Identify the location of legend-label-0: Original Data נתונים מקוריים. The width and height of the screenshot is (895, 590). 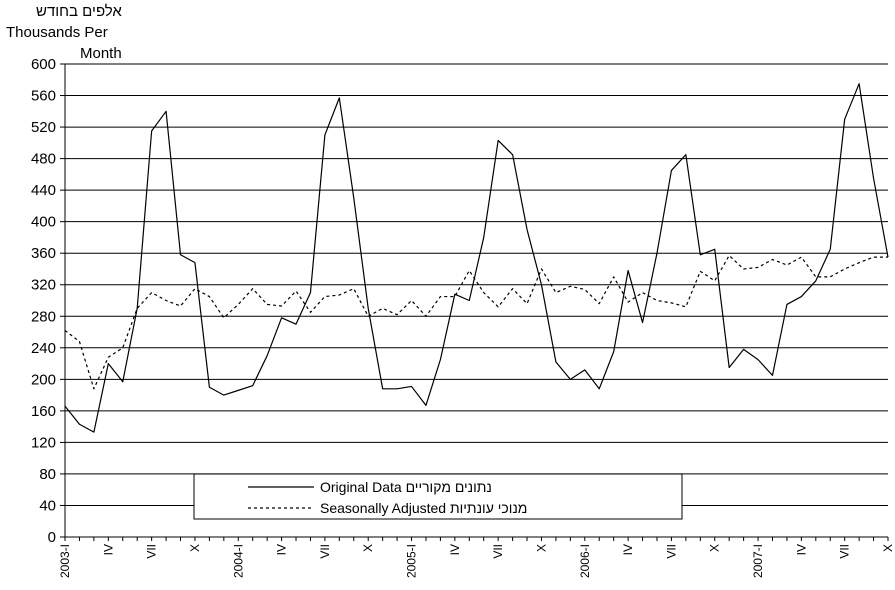
(406, 487).